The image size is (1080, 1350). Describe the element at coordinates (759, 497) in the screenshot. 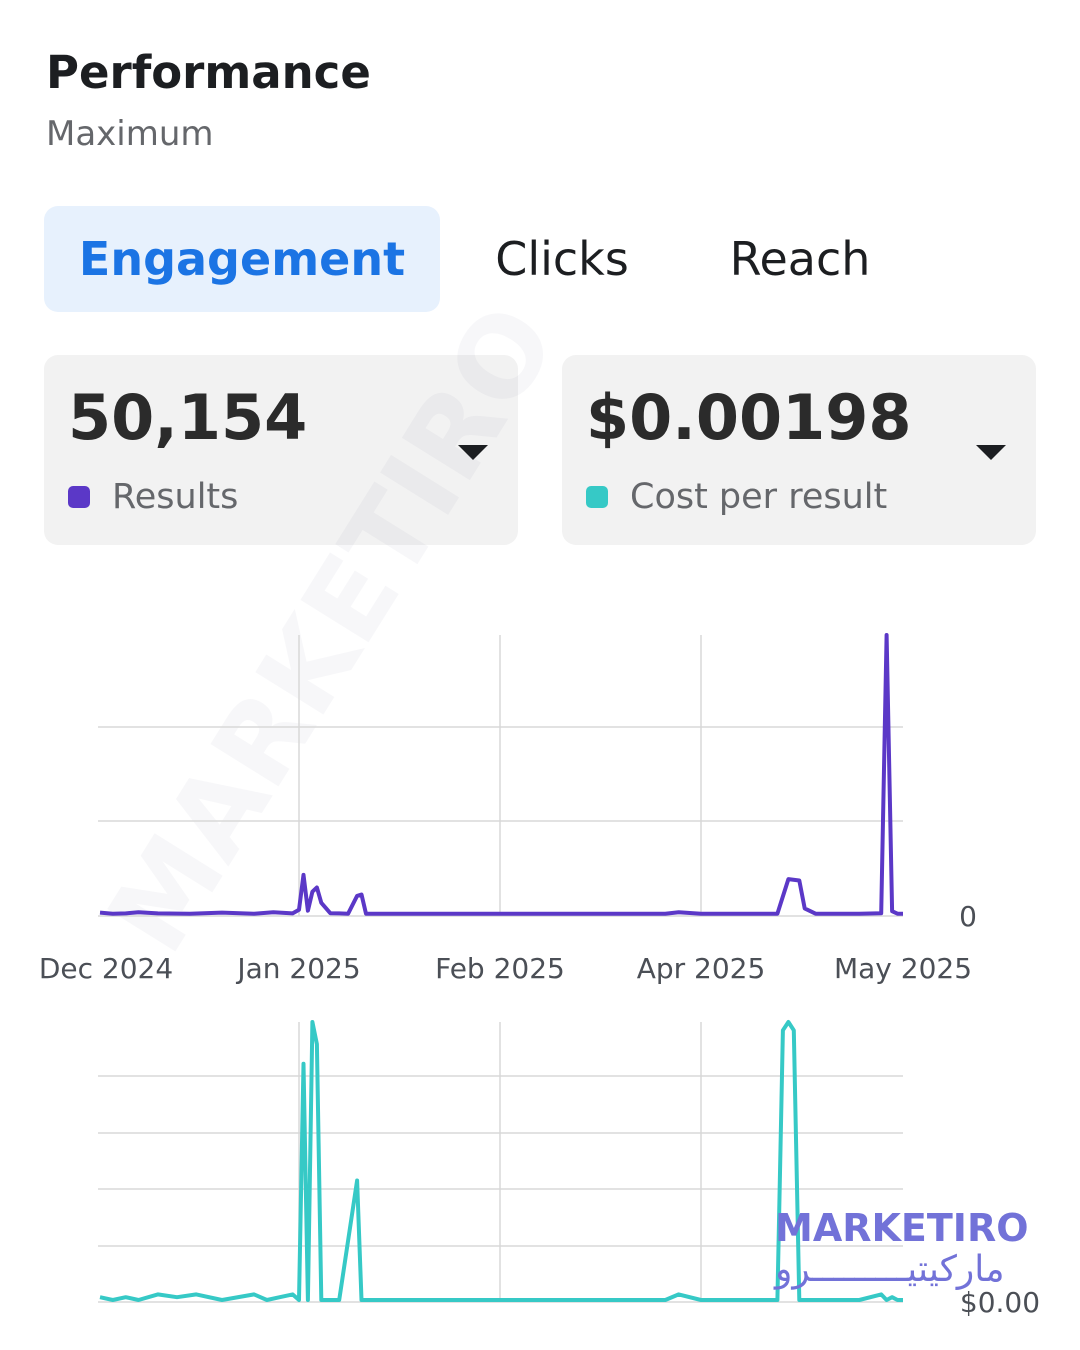

I see `cost-per-result-label: Cost per result` at that location.